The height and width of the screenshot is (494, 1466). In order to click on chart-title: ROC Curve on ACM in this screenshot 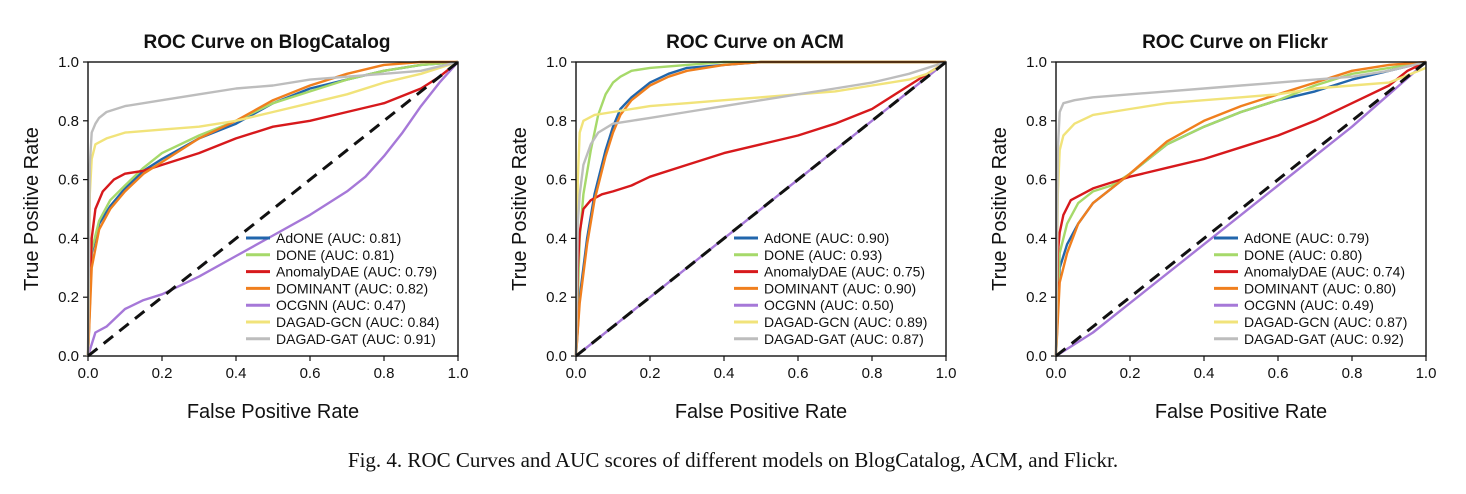, I will do `click(755, 42)`.